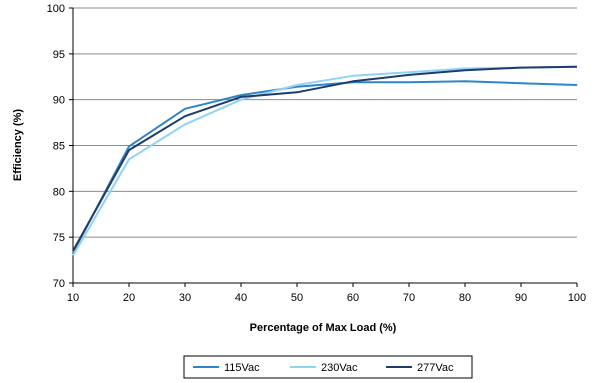 This screenshot has width=596, height=383. What do you see at coordinates (59, 147) in the screenshot?
I see `y-tick-label: 85` at bounding box center [59, 147].